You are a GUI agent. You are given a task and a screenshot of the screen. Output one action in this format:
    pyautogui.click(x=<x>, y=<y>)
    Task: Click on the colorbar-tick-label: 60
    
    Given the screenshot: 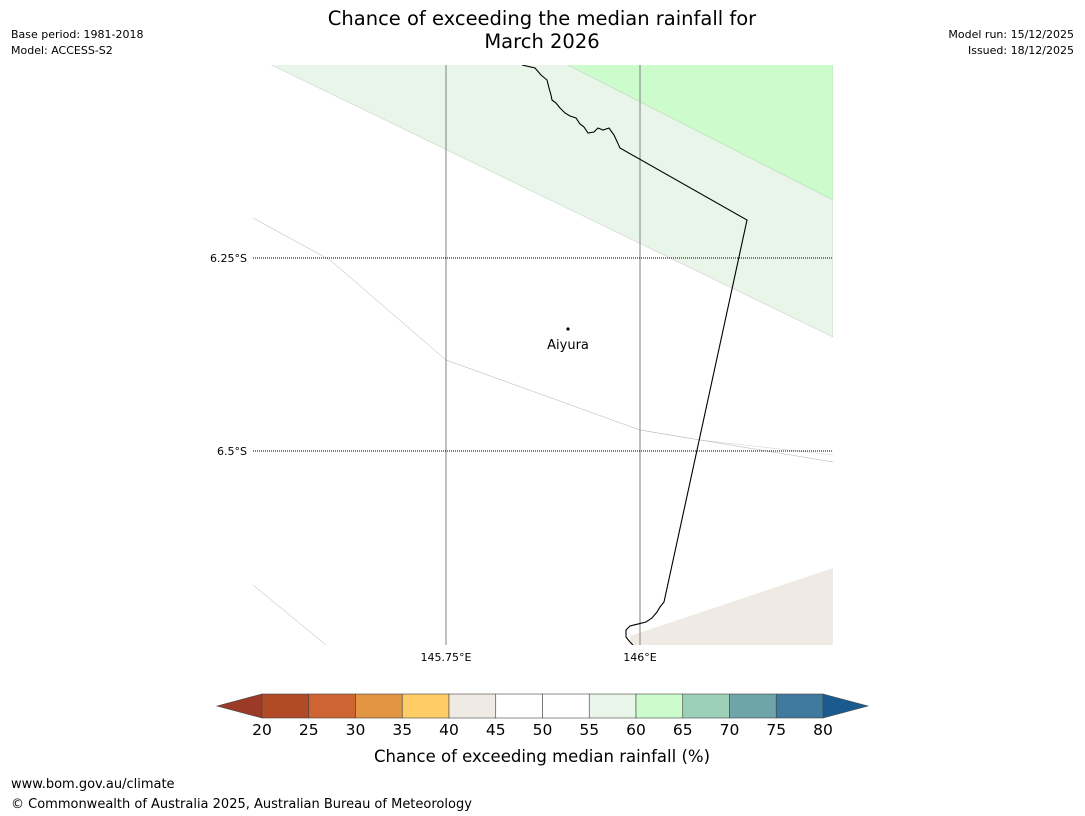 What is the action you would take?
    pyautogui.click(x=636, y=730)
    